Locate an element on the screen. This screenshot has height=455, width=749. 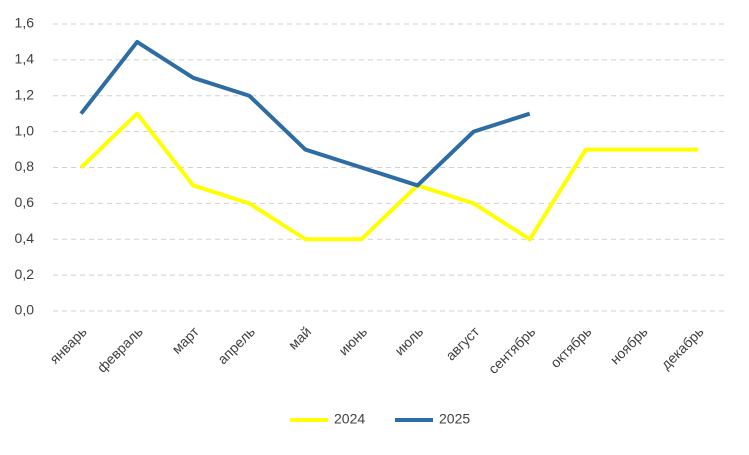
y-tick-label: 1,0 is located at coordinates (25, 130).